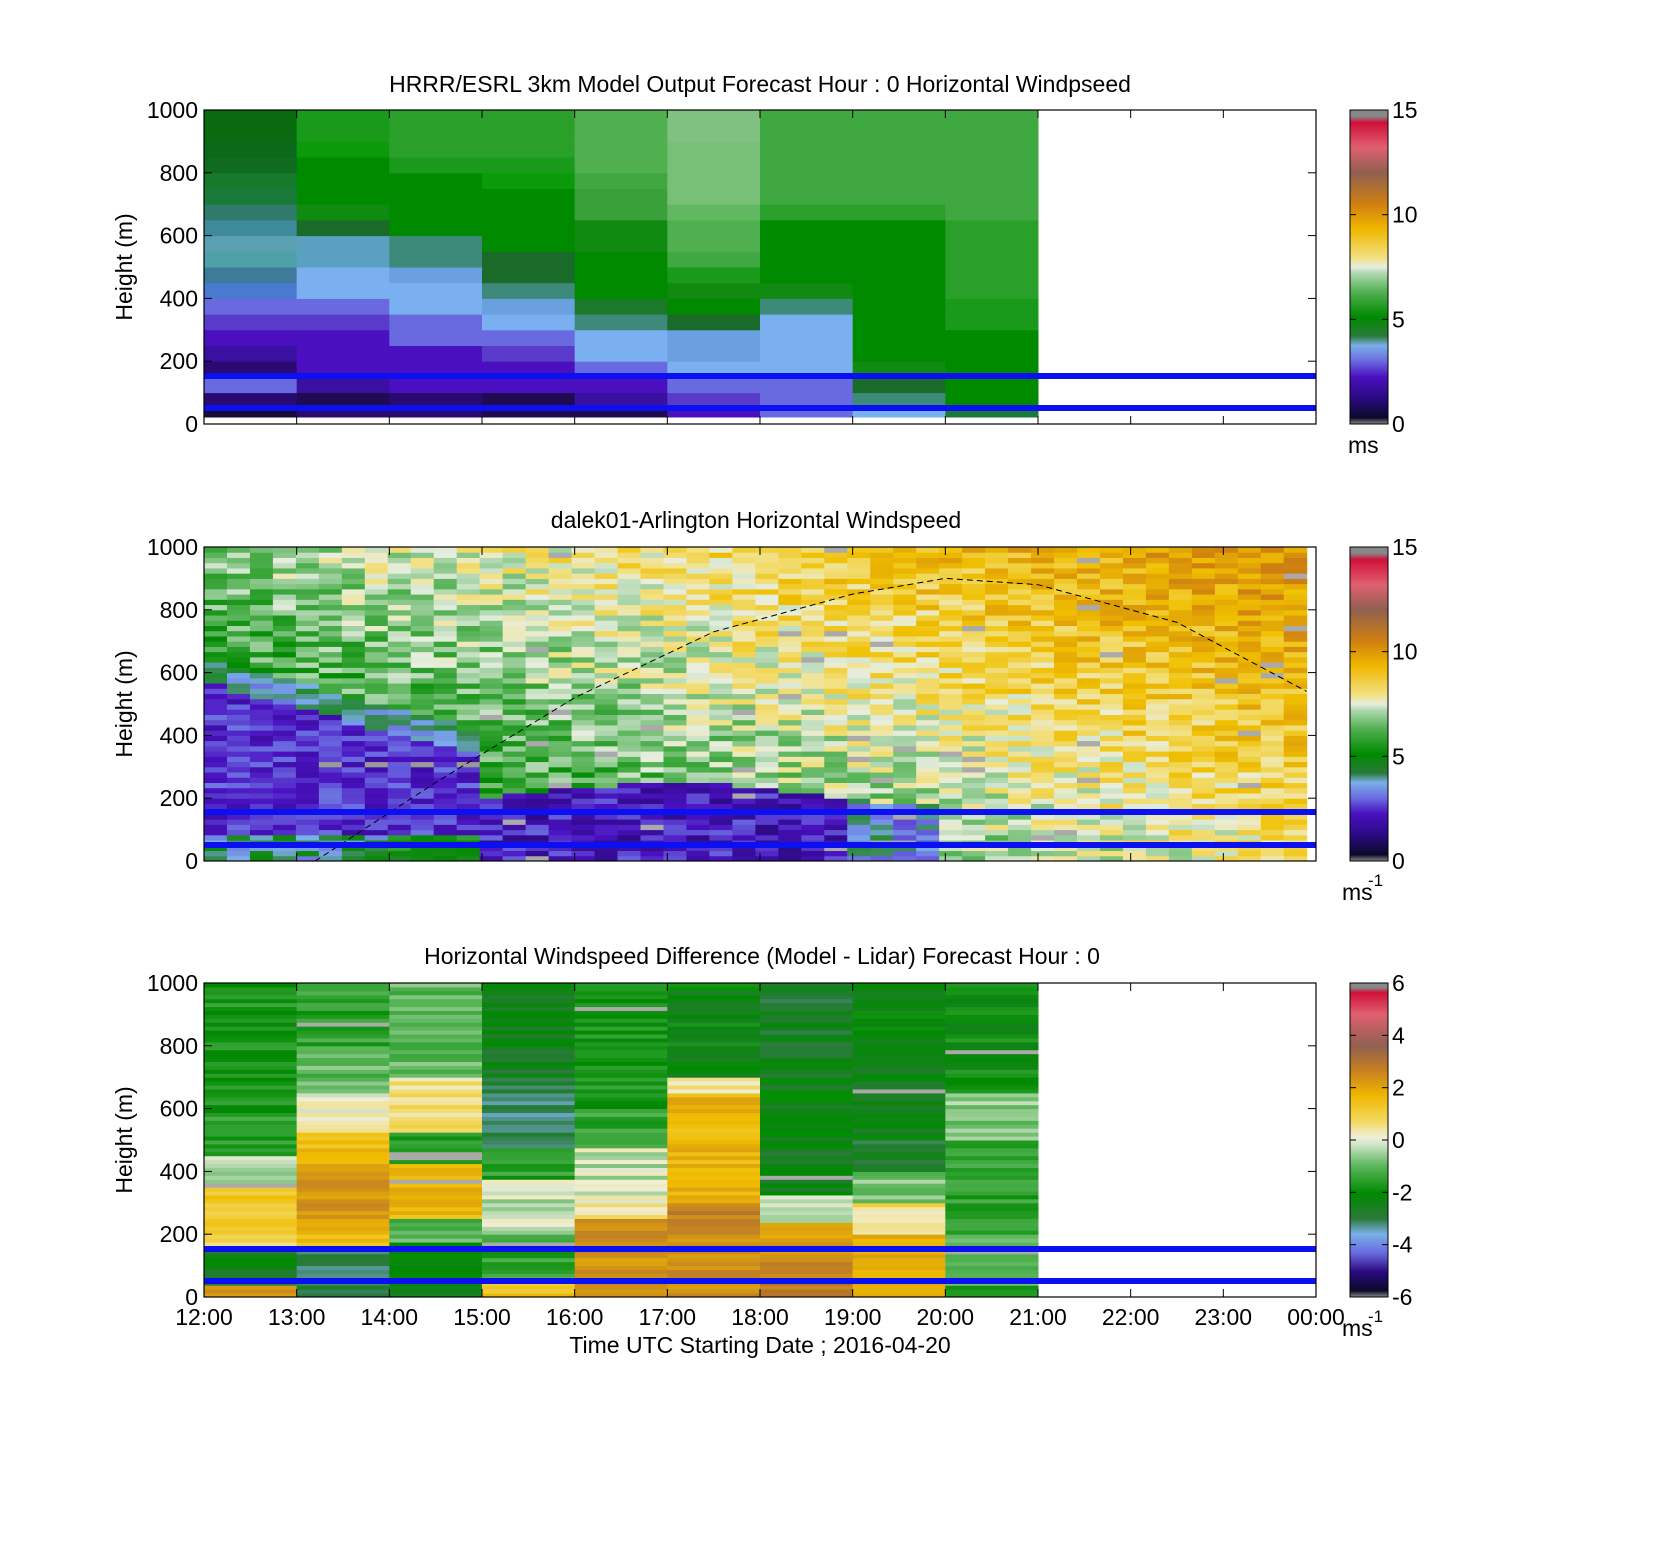 The image size is (1680, 1561). Describe the element at coordinates (179, 1234) in the screenshot. I see `y-tick-label: 200` at that location.